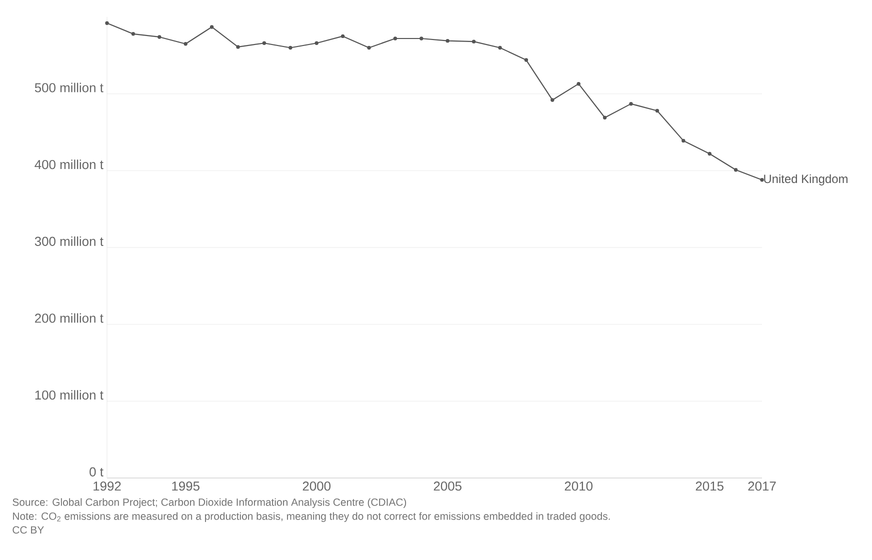 This screenshot has width=872, height=560. What do you see at coordinates (710, 486) in the screenshot?
I see `x-tick-label: 2015` at bounding box center [710, 486].